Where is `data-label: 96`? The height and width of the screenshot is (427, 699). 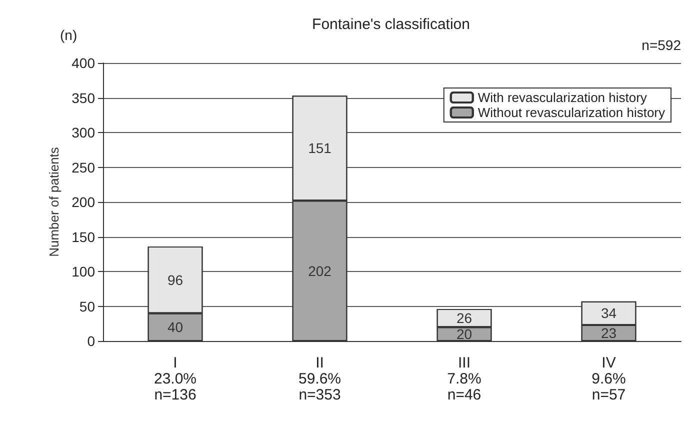
data-label: 96 is located at coordinates (175, 280).